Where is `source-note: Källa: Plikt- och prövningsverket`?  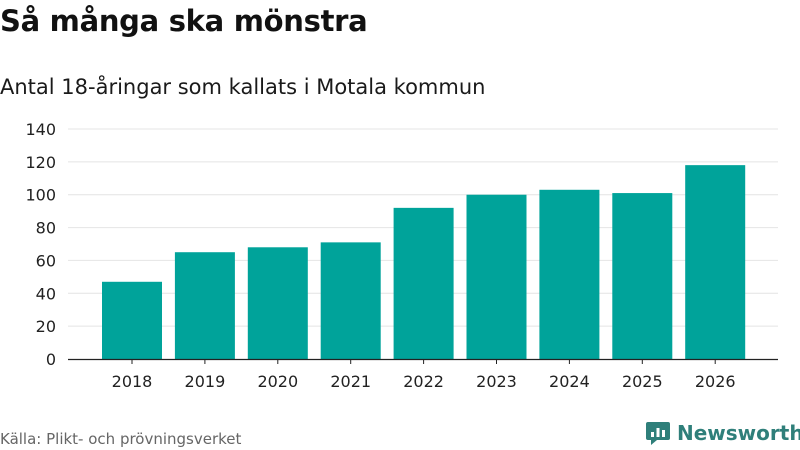 source-note: Källa: Plikt- och prövningsverket is located at coordinates (121, 439).